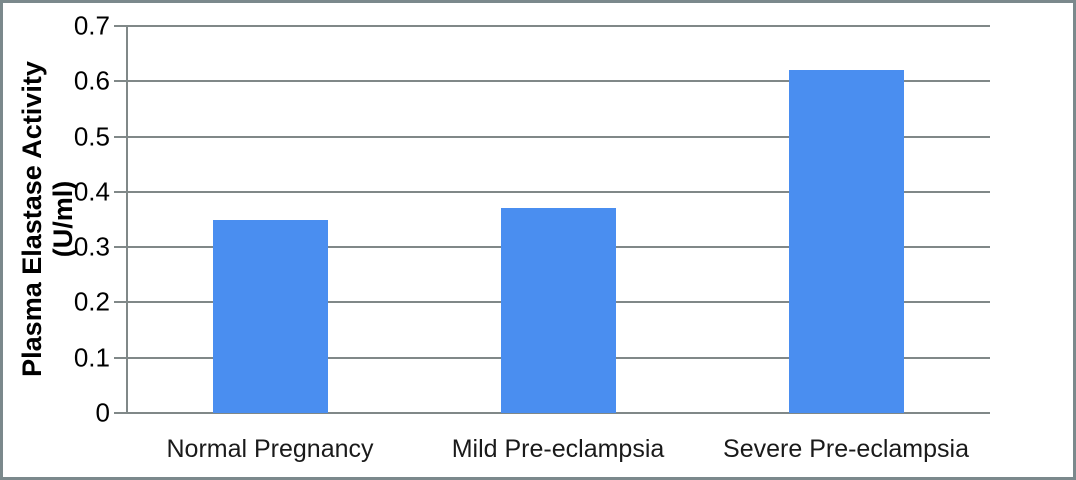 Image resolution: width=1076 pixels, height=480 pixels. What do you see at coordinates (91, 246) in the screenshot?
I see `y-tick-label: 0.3` at bounding box center [91, 246].